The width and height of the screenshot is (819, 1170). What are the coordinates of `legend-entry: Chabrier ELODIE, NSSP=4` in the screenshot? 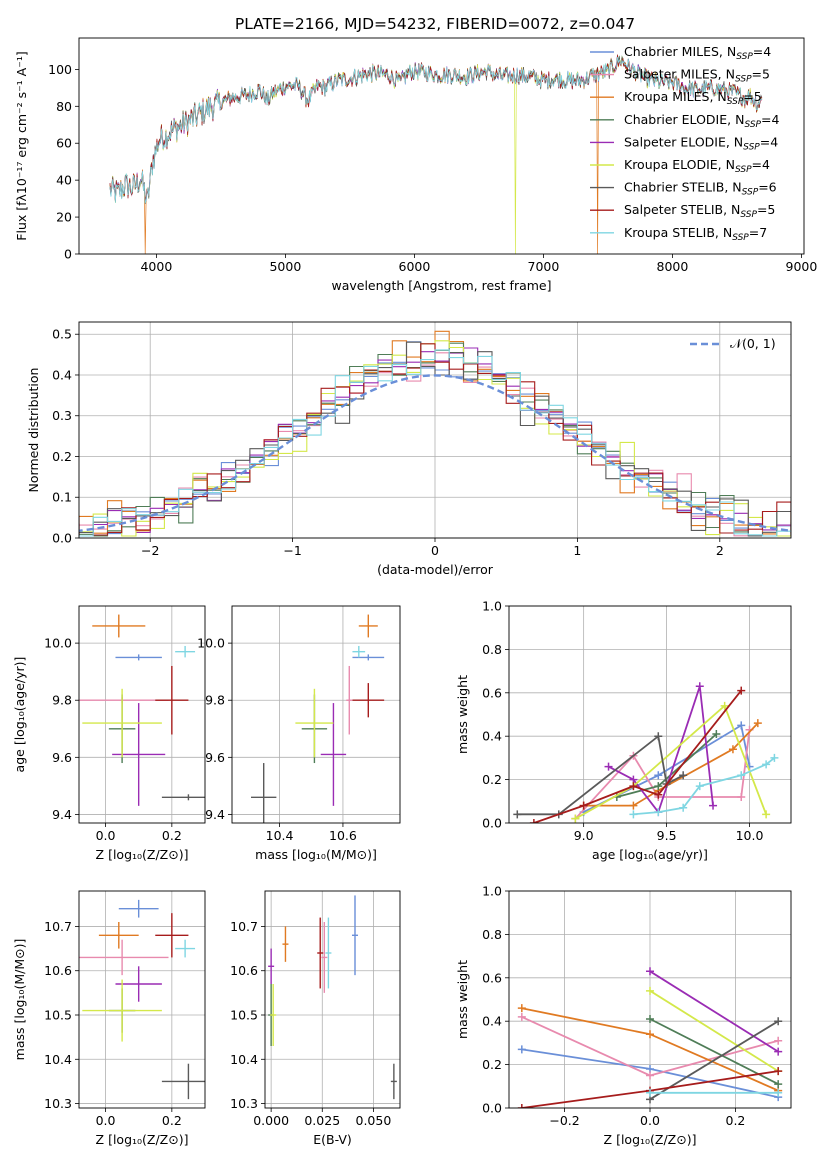 It's located at (701, 121).